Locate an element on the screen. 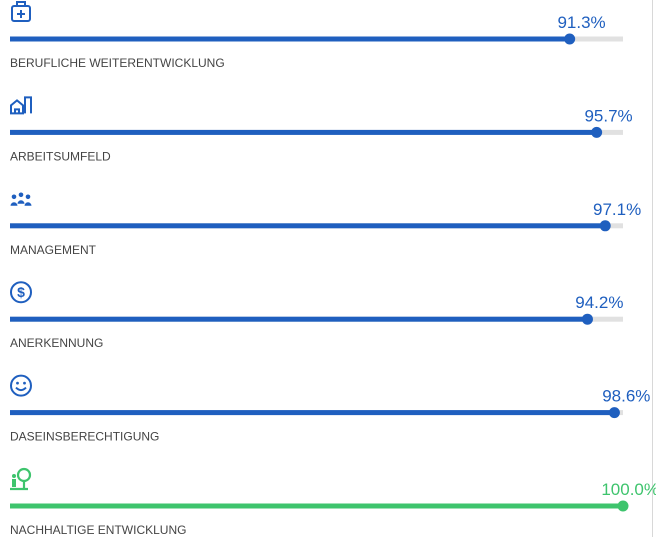  value-label: 97.1% is located at coordinates (617, 209).